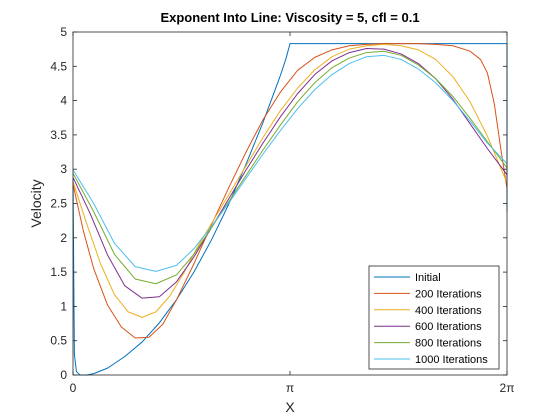 This screenshot has height=420, width=560. I want to click on legend-label-0: Initial, so click(428, 278).